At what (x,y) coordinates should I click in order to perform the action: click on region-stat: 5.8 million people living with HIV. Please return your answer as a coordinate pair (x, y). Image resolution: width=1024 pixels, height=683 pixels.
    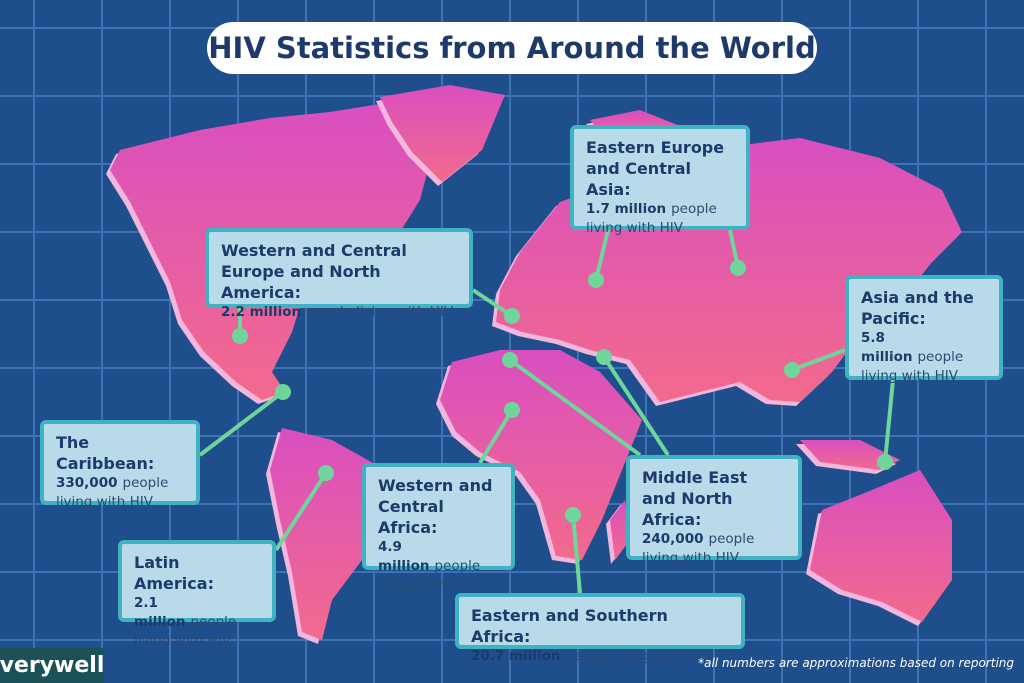
    Looking at the image, I should click on (924, 357).